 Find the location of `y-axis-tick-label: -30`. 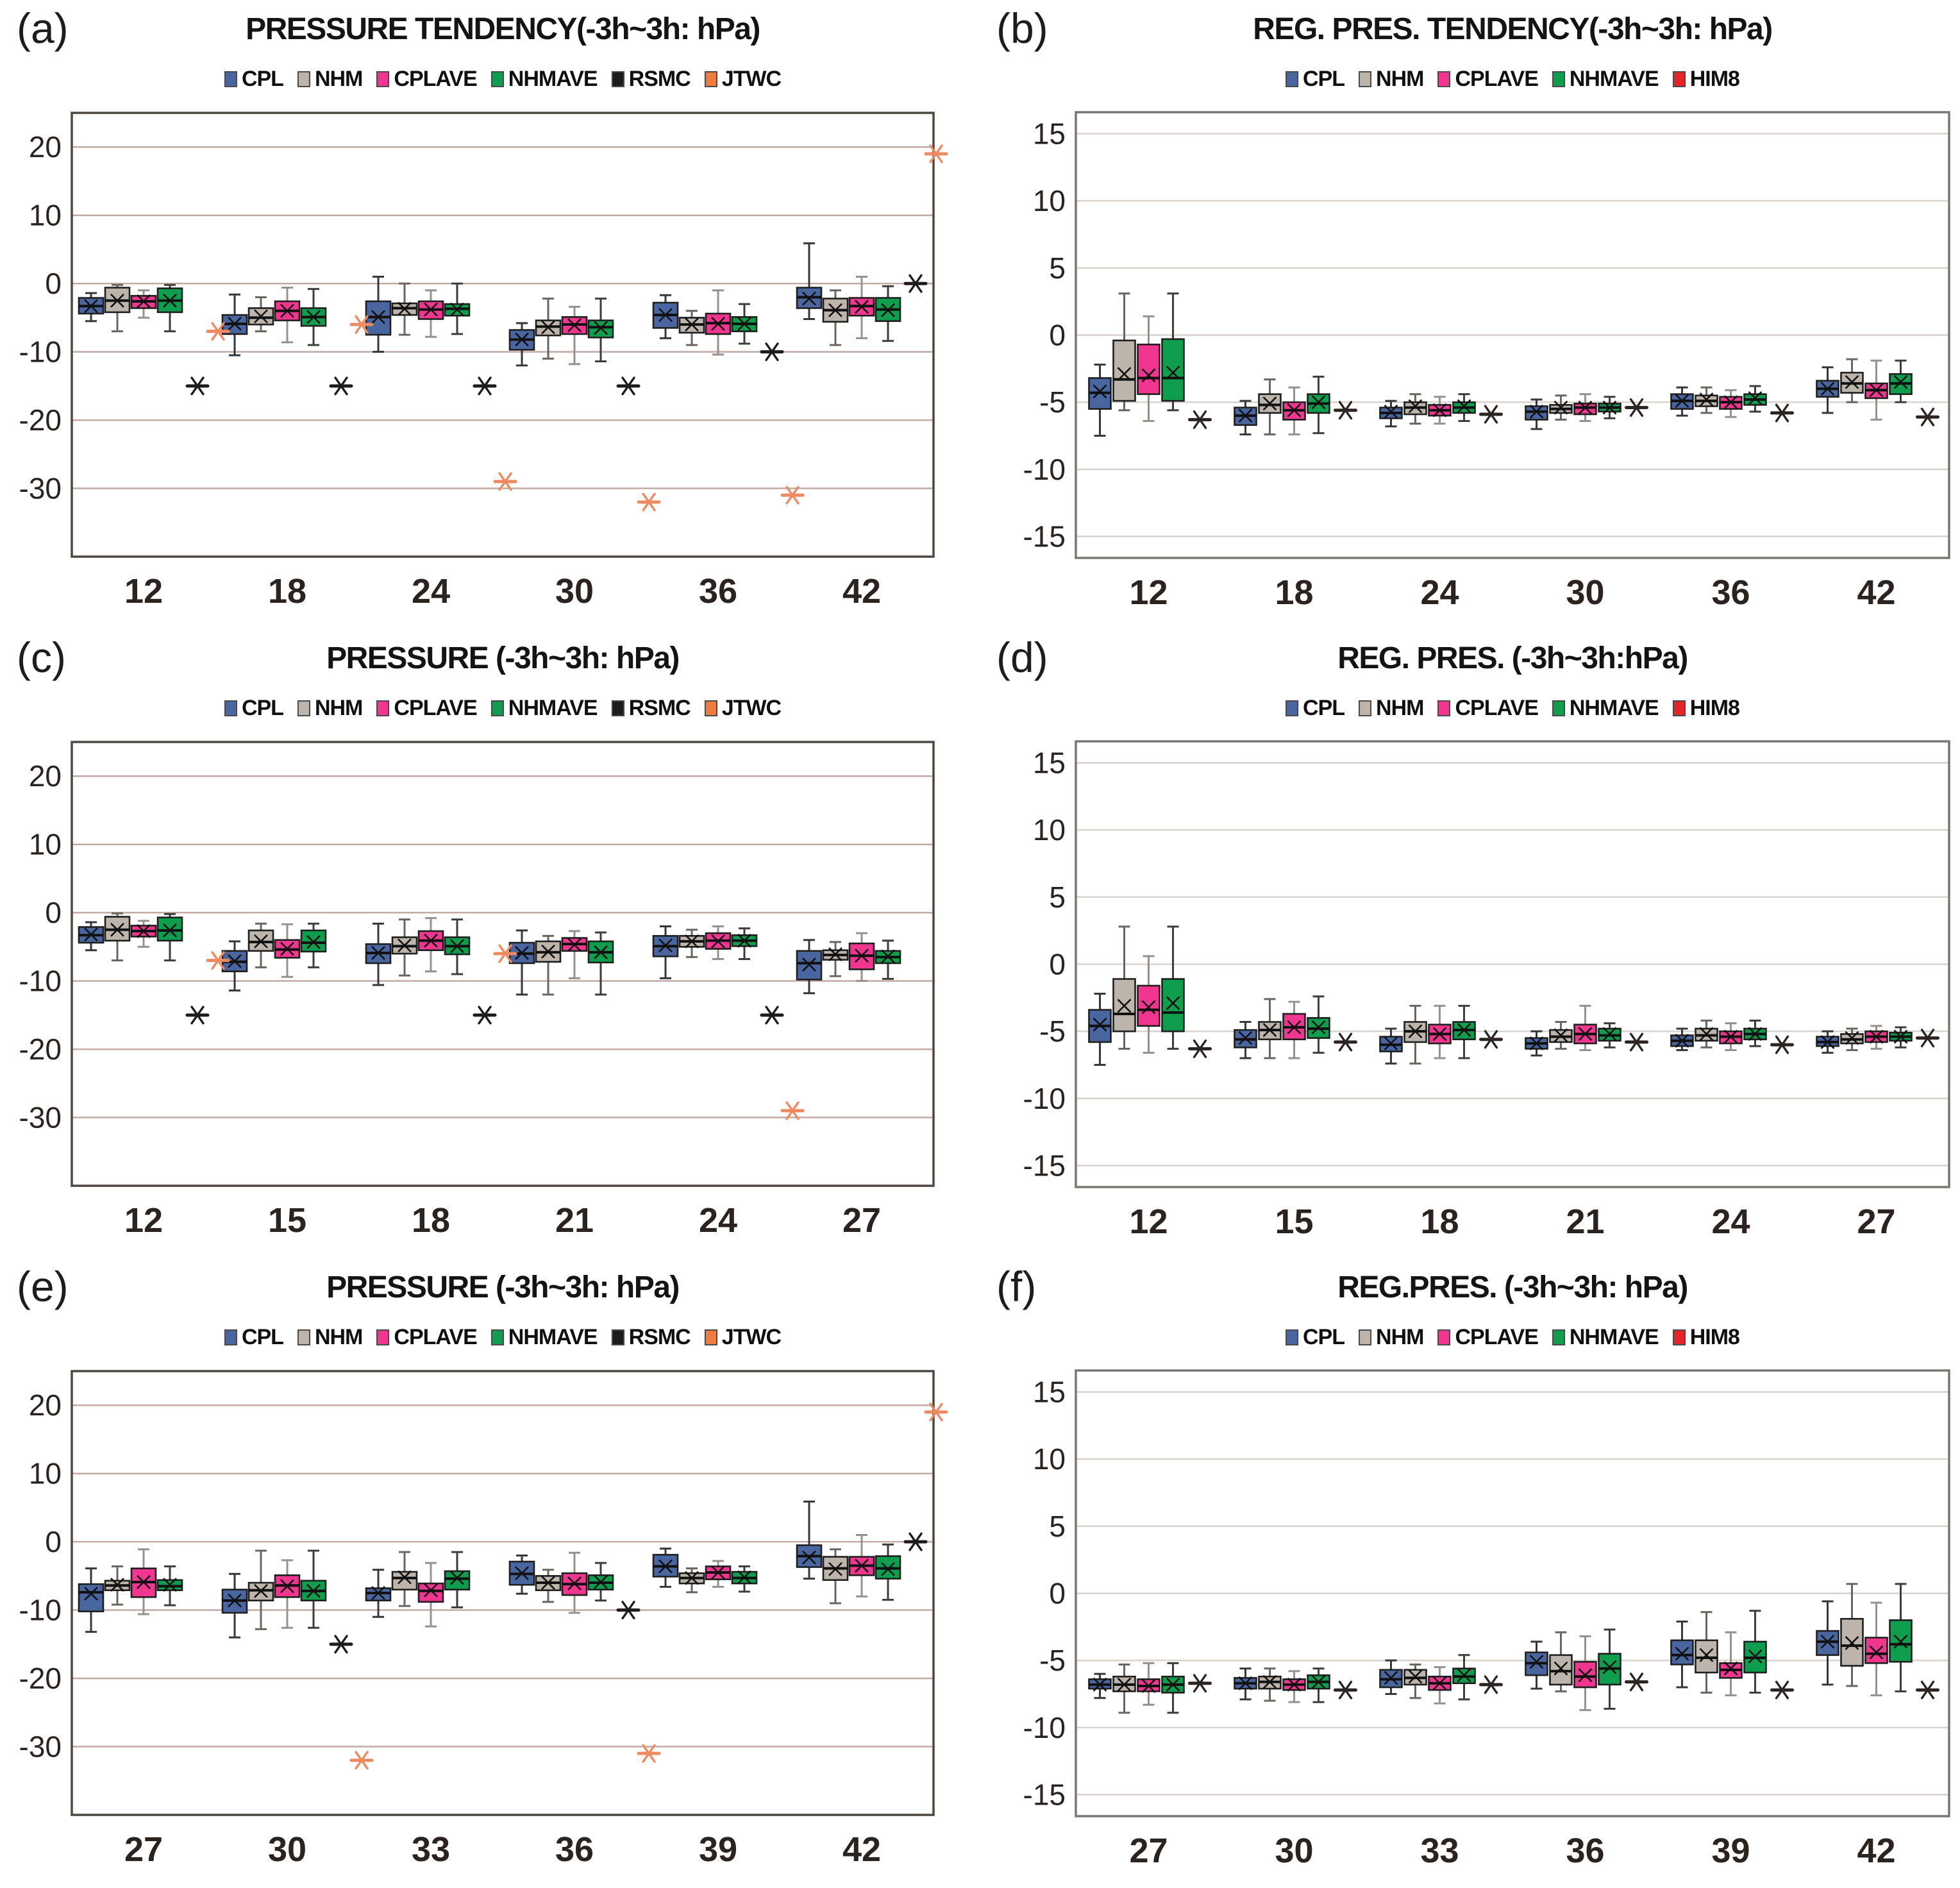

y-axis-tick-label: -30 is located at coordinates (40, 1747).